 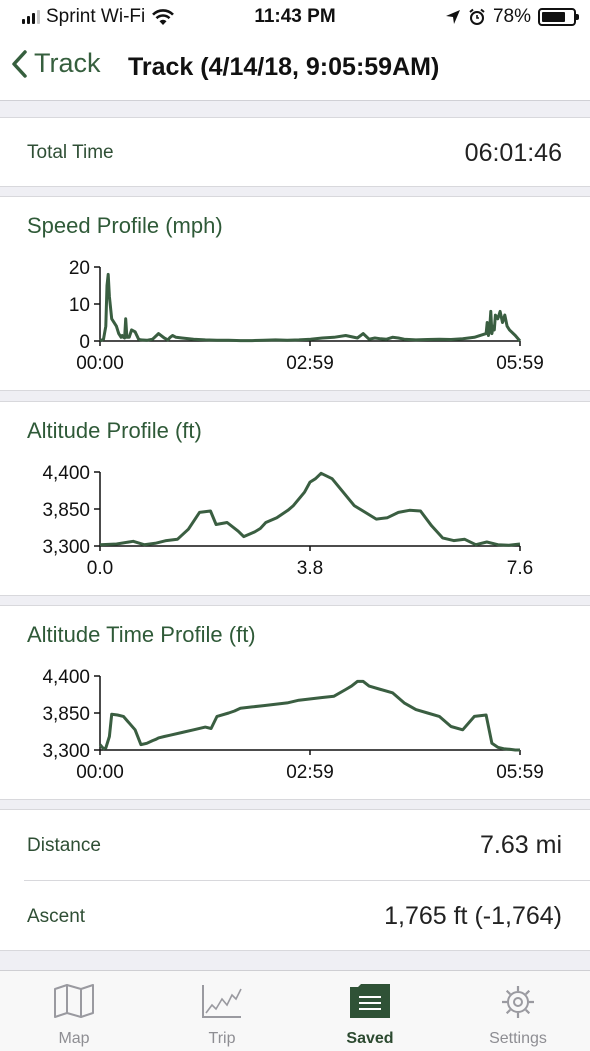 I want to click on speed-profile-title: Speed Profile (mph), so click(x=125, y=225).